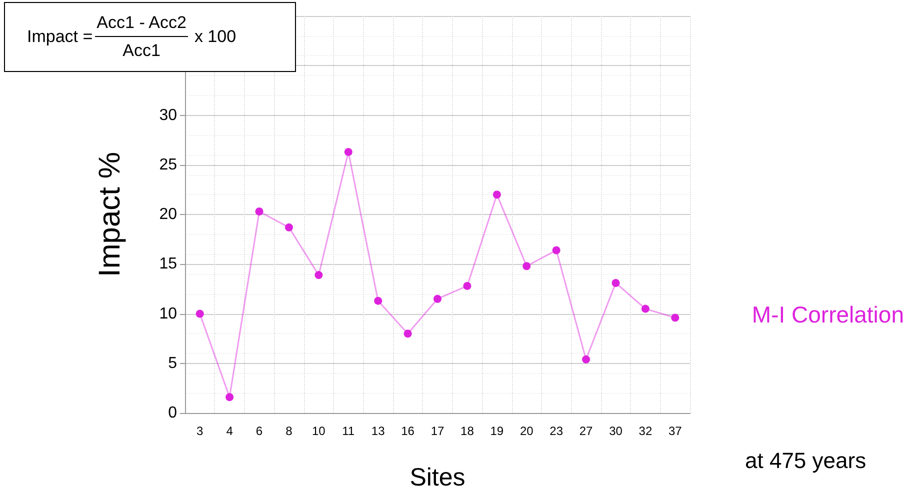 This screenshot has height=495, width=917. Describe the element at coordinates (805, 461) in the screenshot. I see `text: at 475 years` at that location.